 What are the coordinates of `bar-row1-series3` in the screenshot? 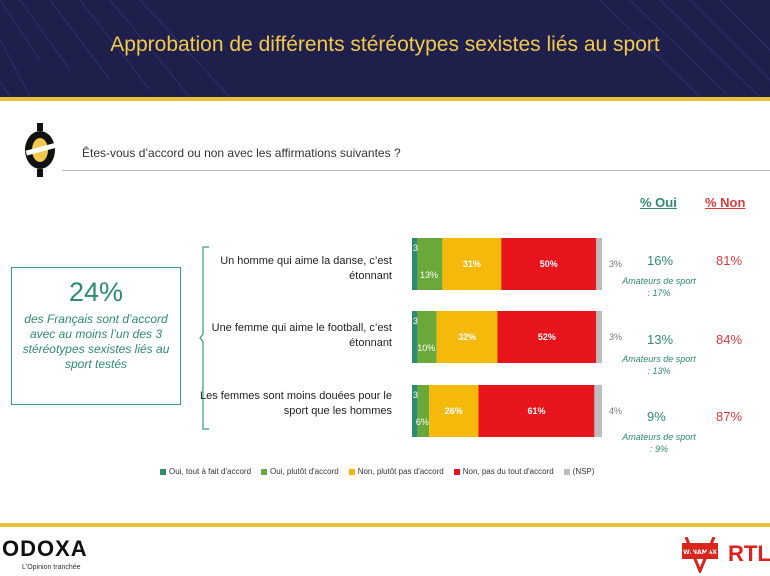 It's located at (472, 264).